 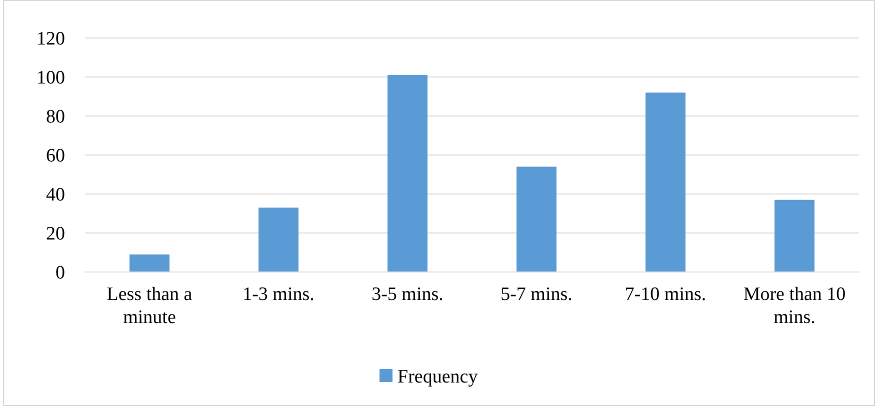 What do you see at coordinates (55, 156) in the screenshot?
I see `y-tick-label: 60` at bounding box center [55, 156].